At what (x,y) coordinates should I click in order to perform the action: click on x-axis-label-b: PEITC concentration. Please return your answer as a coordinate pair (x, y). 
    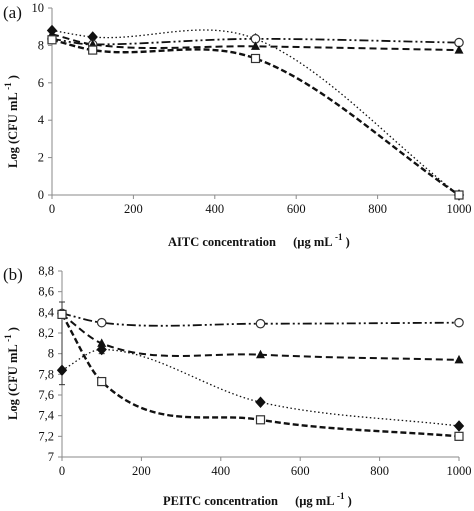
    Looking at the image, I should click on (220, 501).